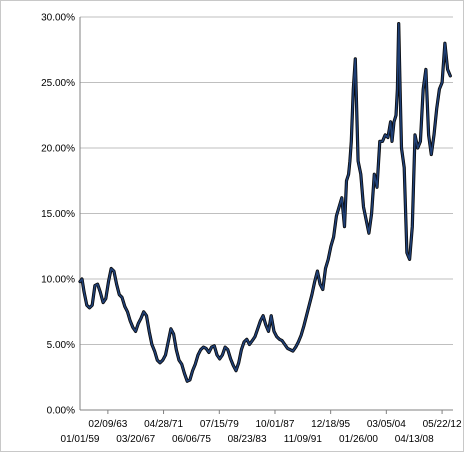 The image size is (464, 453). I want to click on x-tick-label: 01/26/00, so click(358, 439).